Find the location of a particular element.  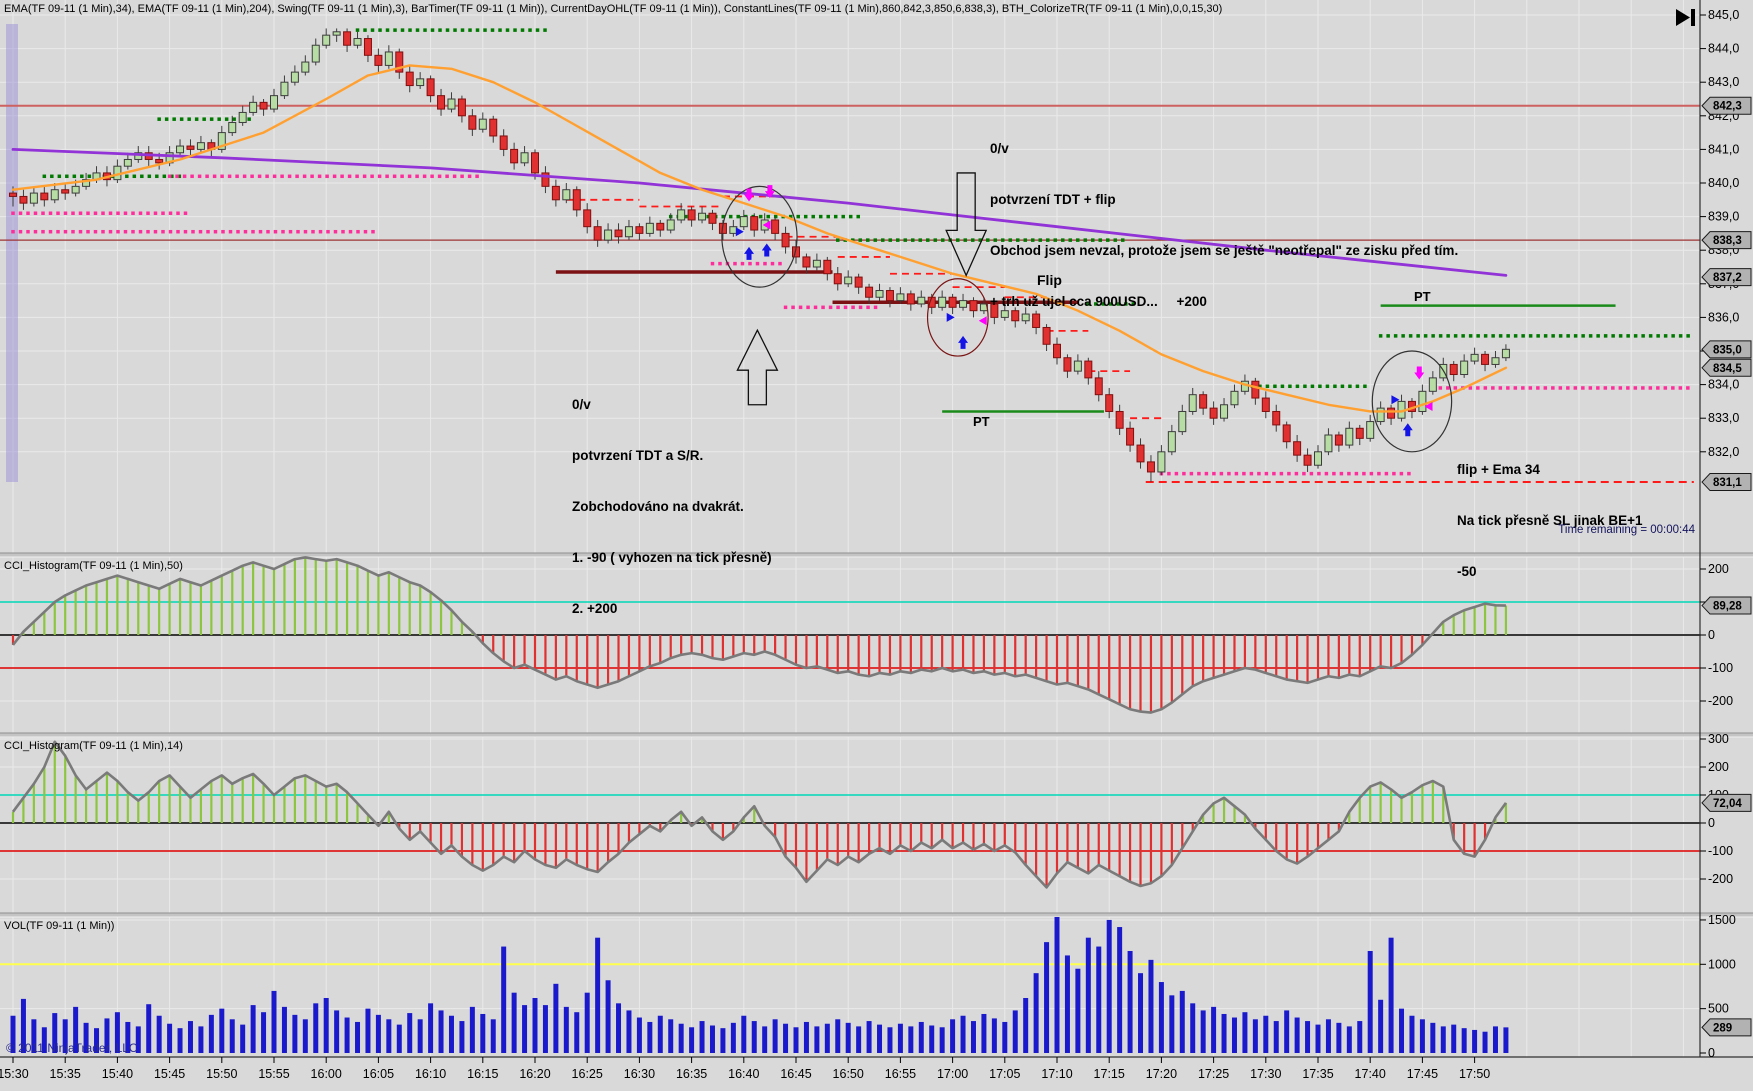

cci14-tick-label: 200 is located at coordinates (1718, 767).